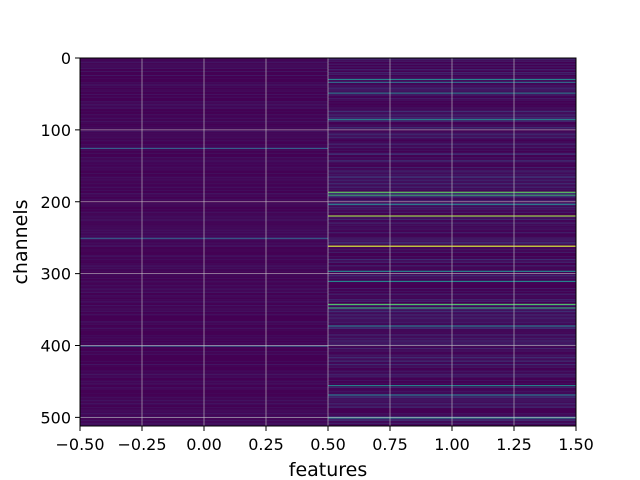 Image resolution: width=640 pixels, height=480 pixels. Describe the element at coordinates (55, 417) in the screenshot. I see `y-tick-label: 500` at that location.